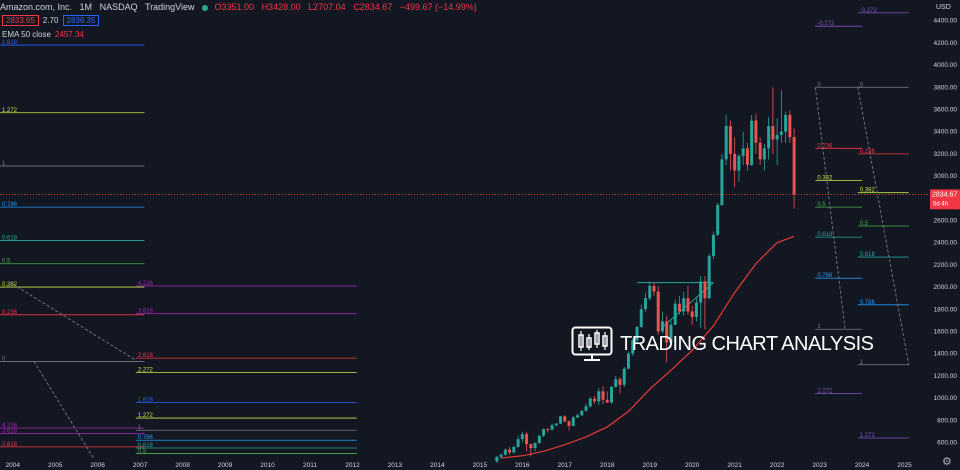  I want to click on fib-level-label: 0.382, so click(825, 178).